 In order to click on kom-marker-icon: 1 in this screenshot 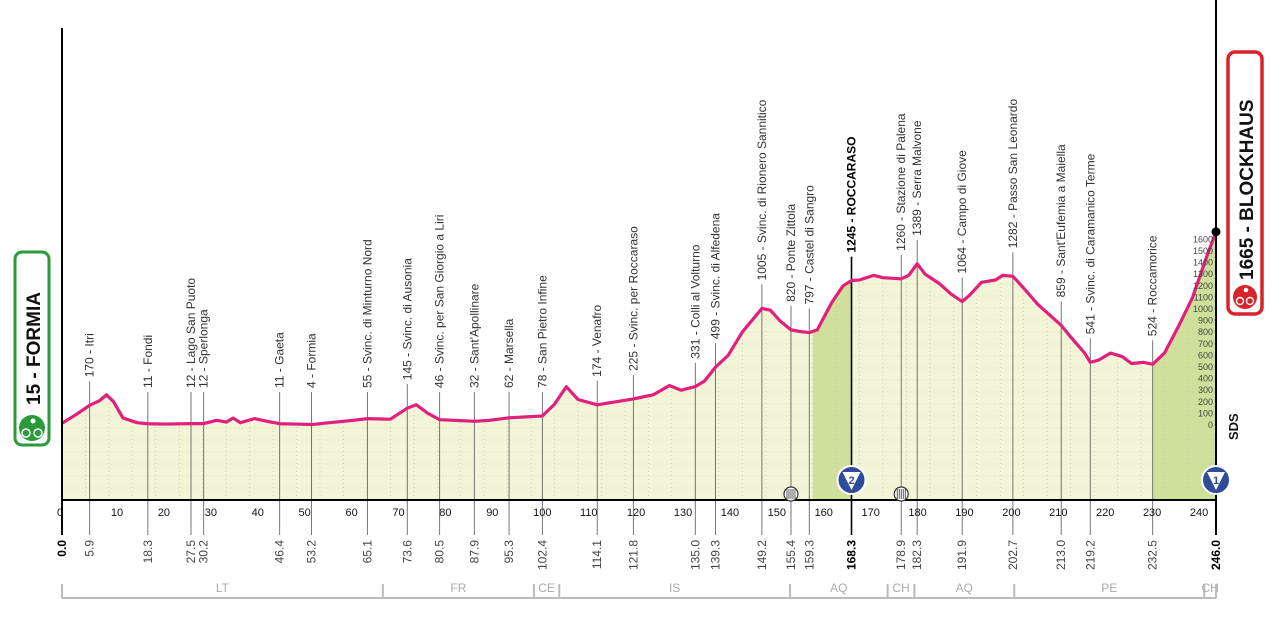, I will do `click(1216, 480)`.